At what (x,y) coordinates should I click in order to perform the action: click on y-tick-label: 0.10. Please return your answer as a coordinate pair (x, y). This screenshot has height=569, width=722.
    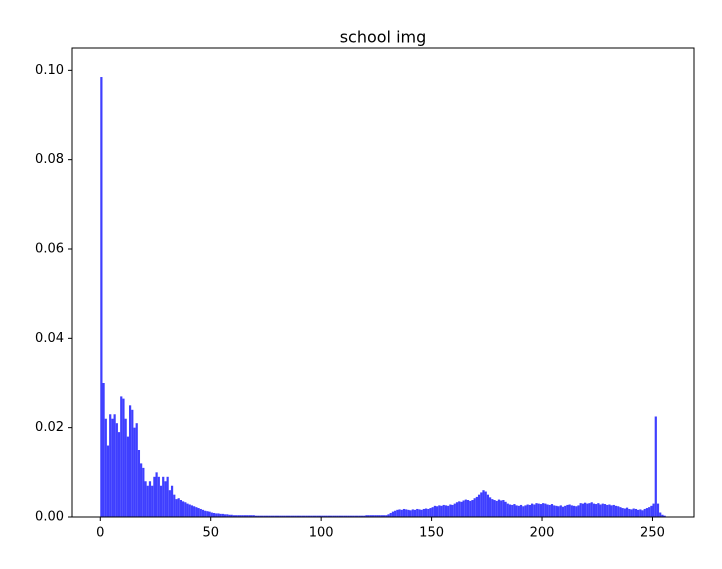
    Looking at the image, I should click on (49, 70).